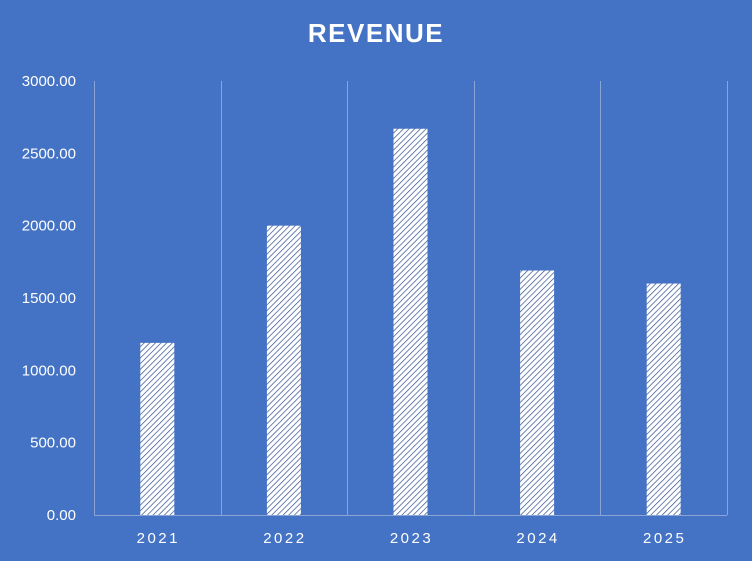 Image resolution: width=752 pixels, height=561 pixels. What do you see at coordinates (284, 538) in the screenshot?
I see `x-tick-label: 2022` at bounding box center [284, 538].